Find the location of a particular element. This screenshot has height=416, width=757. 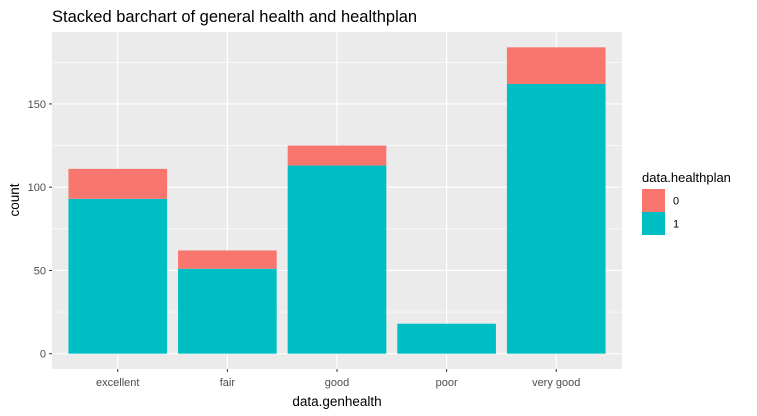

y-axis-ticks: 0 50 100 150 is located at coordinates (40, 230).